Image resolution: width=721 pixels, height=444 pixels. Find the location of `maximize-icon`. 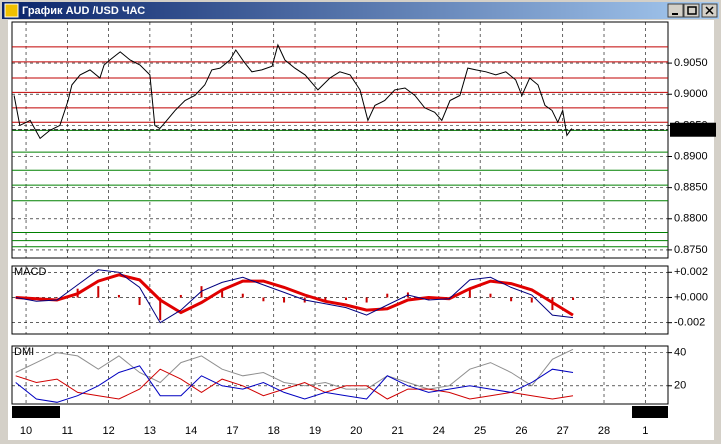

maximize-icon is located at coordinates (692, 10).